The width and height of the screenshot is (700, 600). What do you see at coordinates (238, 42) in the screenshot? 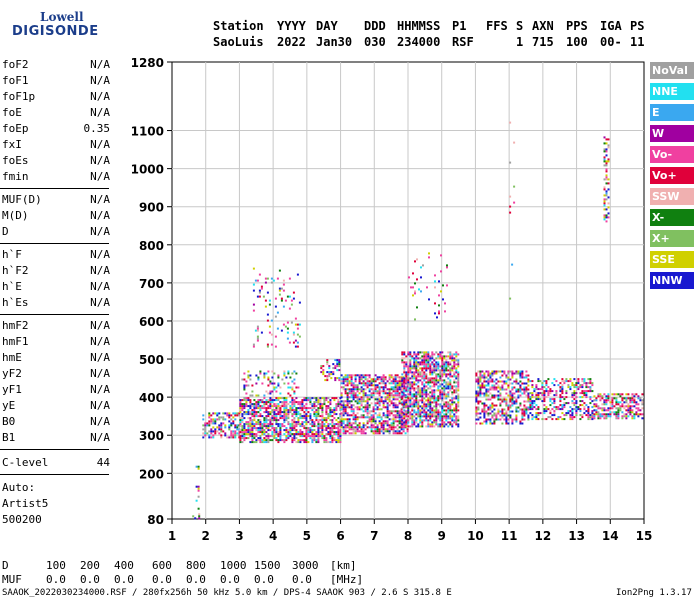
I see `header-value: SaoLuis` at bounding box center [238, 42].